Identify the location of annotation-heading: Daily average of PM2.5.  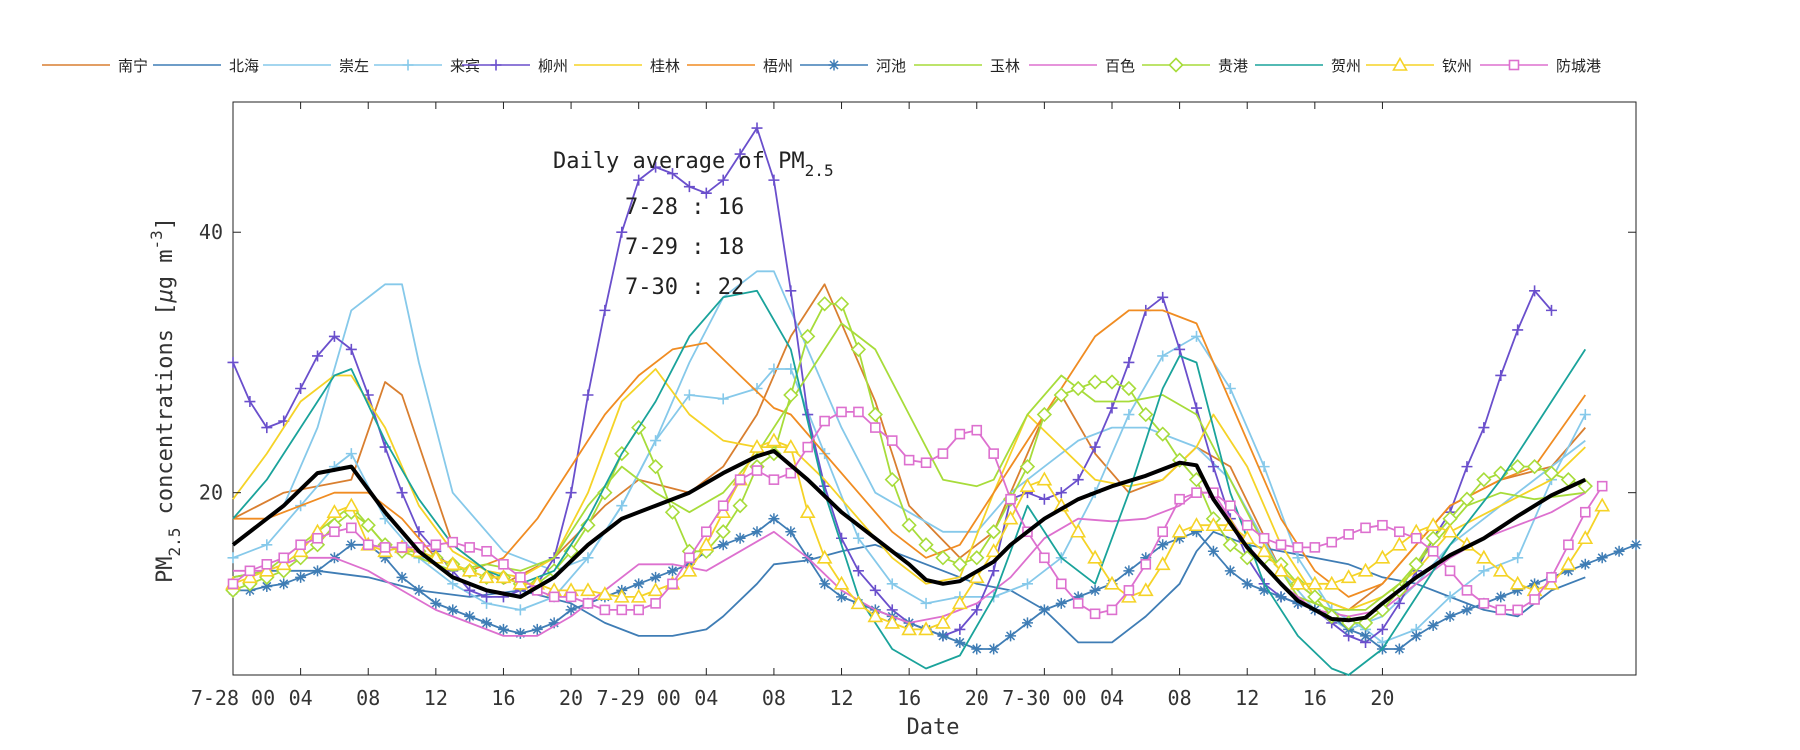
(693, 164).